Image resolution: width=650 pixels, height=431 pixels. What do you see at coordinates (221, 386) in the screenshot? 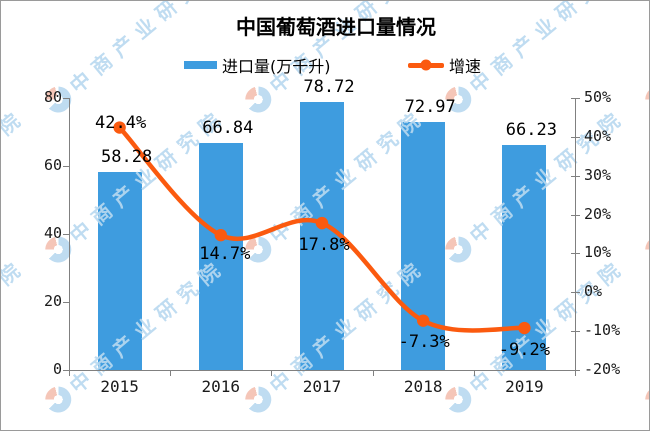
I see `x-axis-category-label: 2016` at bounding box center [221, 386].